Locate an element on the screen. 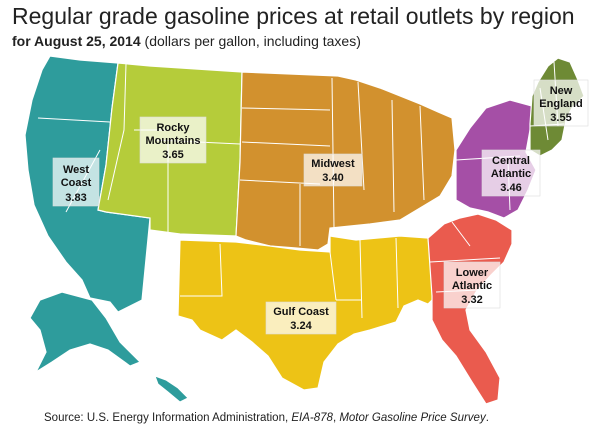  subtitle-units: (dollars per gallon, including taxes) is located at coordinates (252, 41).